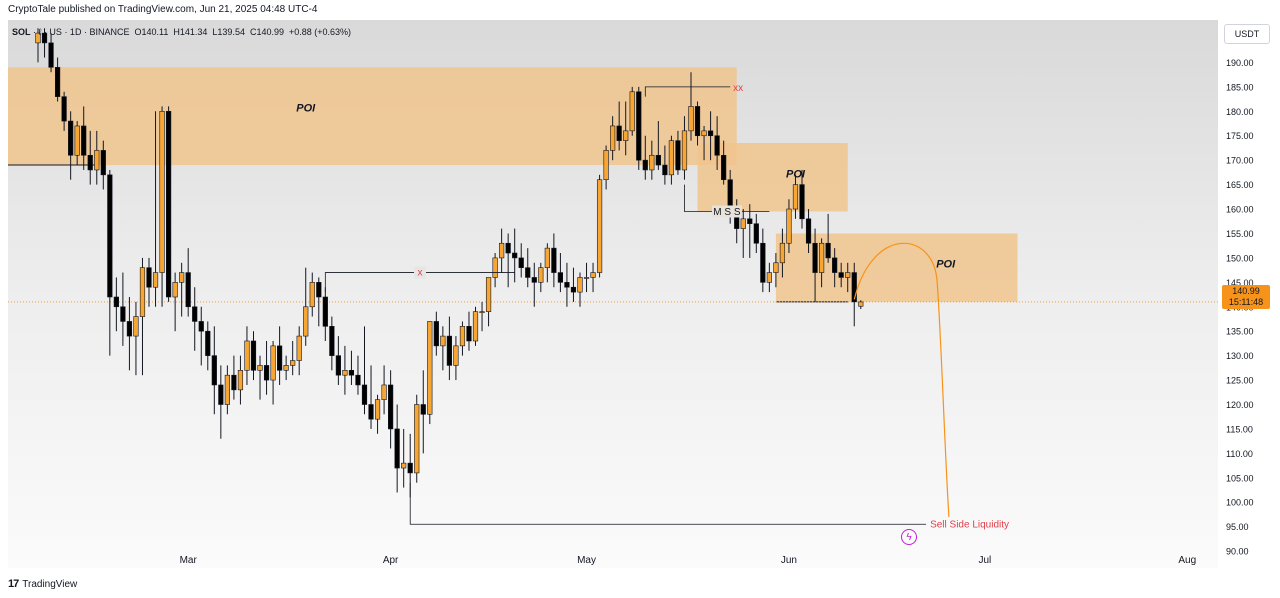 This screenshot has height=598, width=1280. Describe the element at coordinates (1240, 63) in the screenshot. I see `price-tick-label: 190.00` at that location.